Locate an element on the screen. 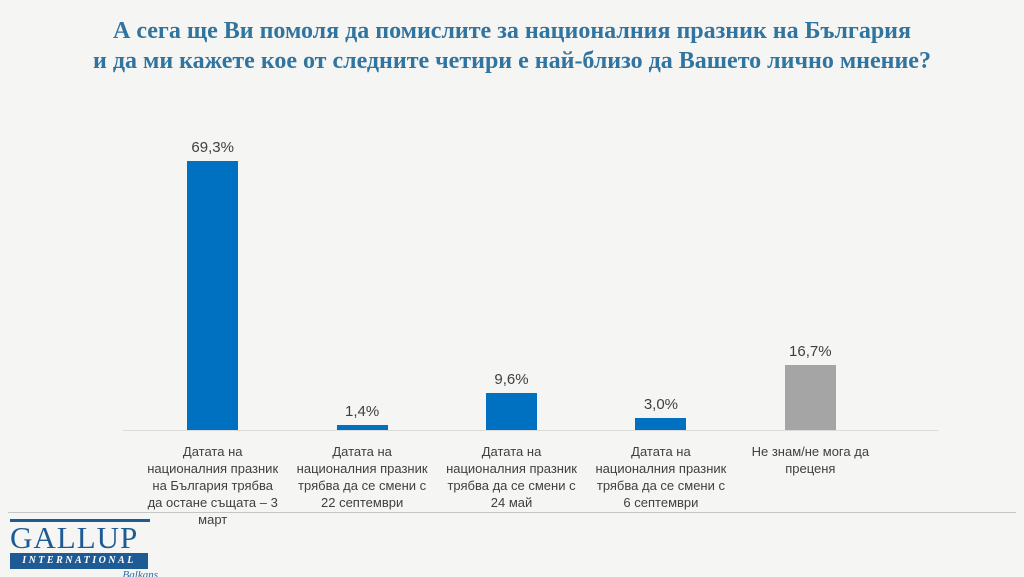 The image size is (1024, 577). logo-region-label: Balkans is located at coordinates (140, 573).